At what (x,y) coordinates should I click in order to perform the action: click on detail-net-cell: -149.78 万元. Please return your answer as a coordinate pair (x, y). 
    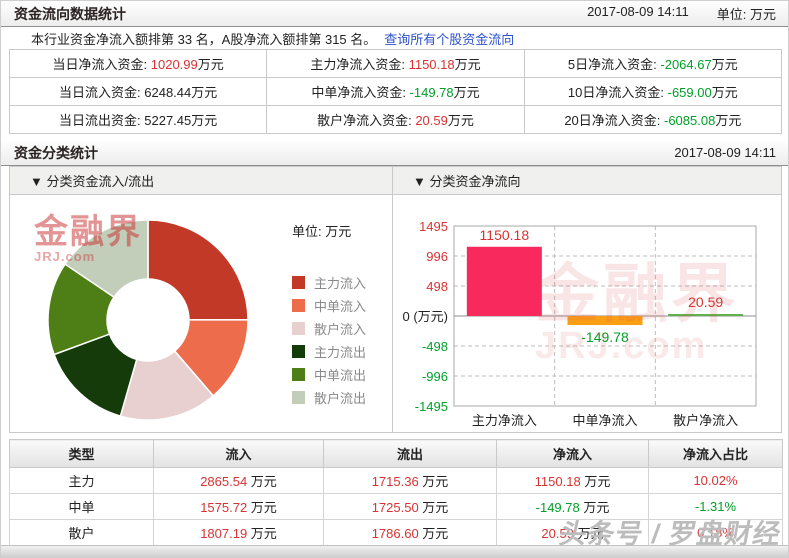
    Looking at the image, I should click on (572, 506).